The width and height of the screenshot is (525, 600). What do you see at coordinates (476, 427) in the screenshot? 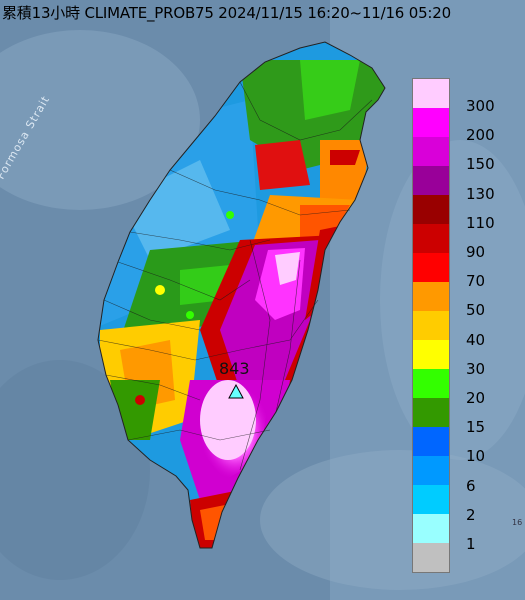
I see `legend-label: 15` at bounding box center [476, 427].